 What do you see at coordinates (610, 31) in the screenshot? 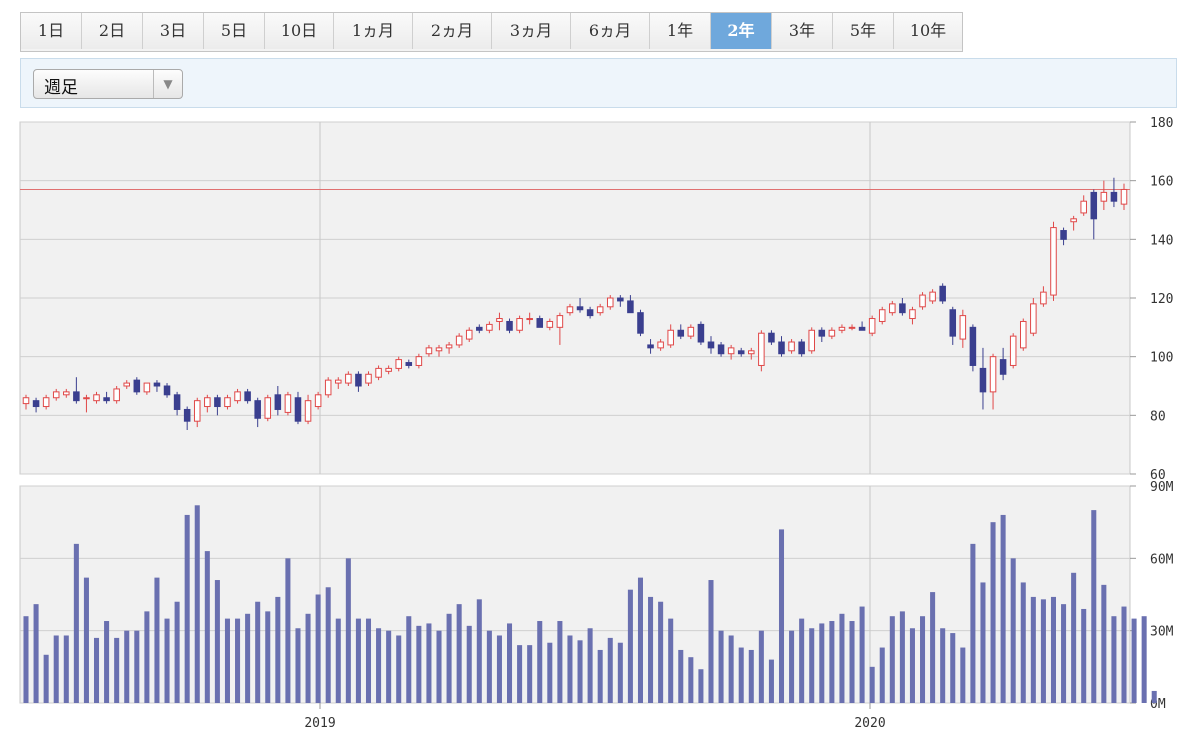
I see `tab-8: 6ヵ月` at bounding box center [610, 31].